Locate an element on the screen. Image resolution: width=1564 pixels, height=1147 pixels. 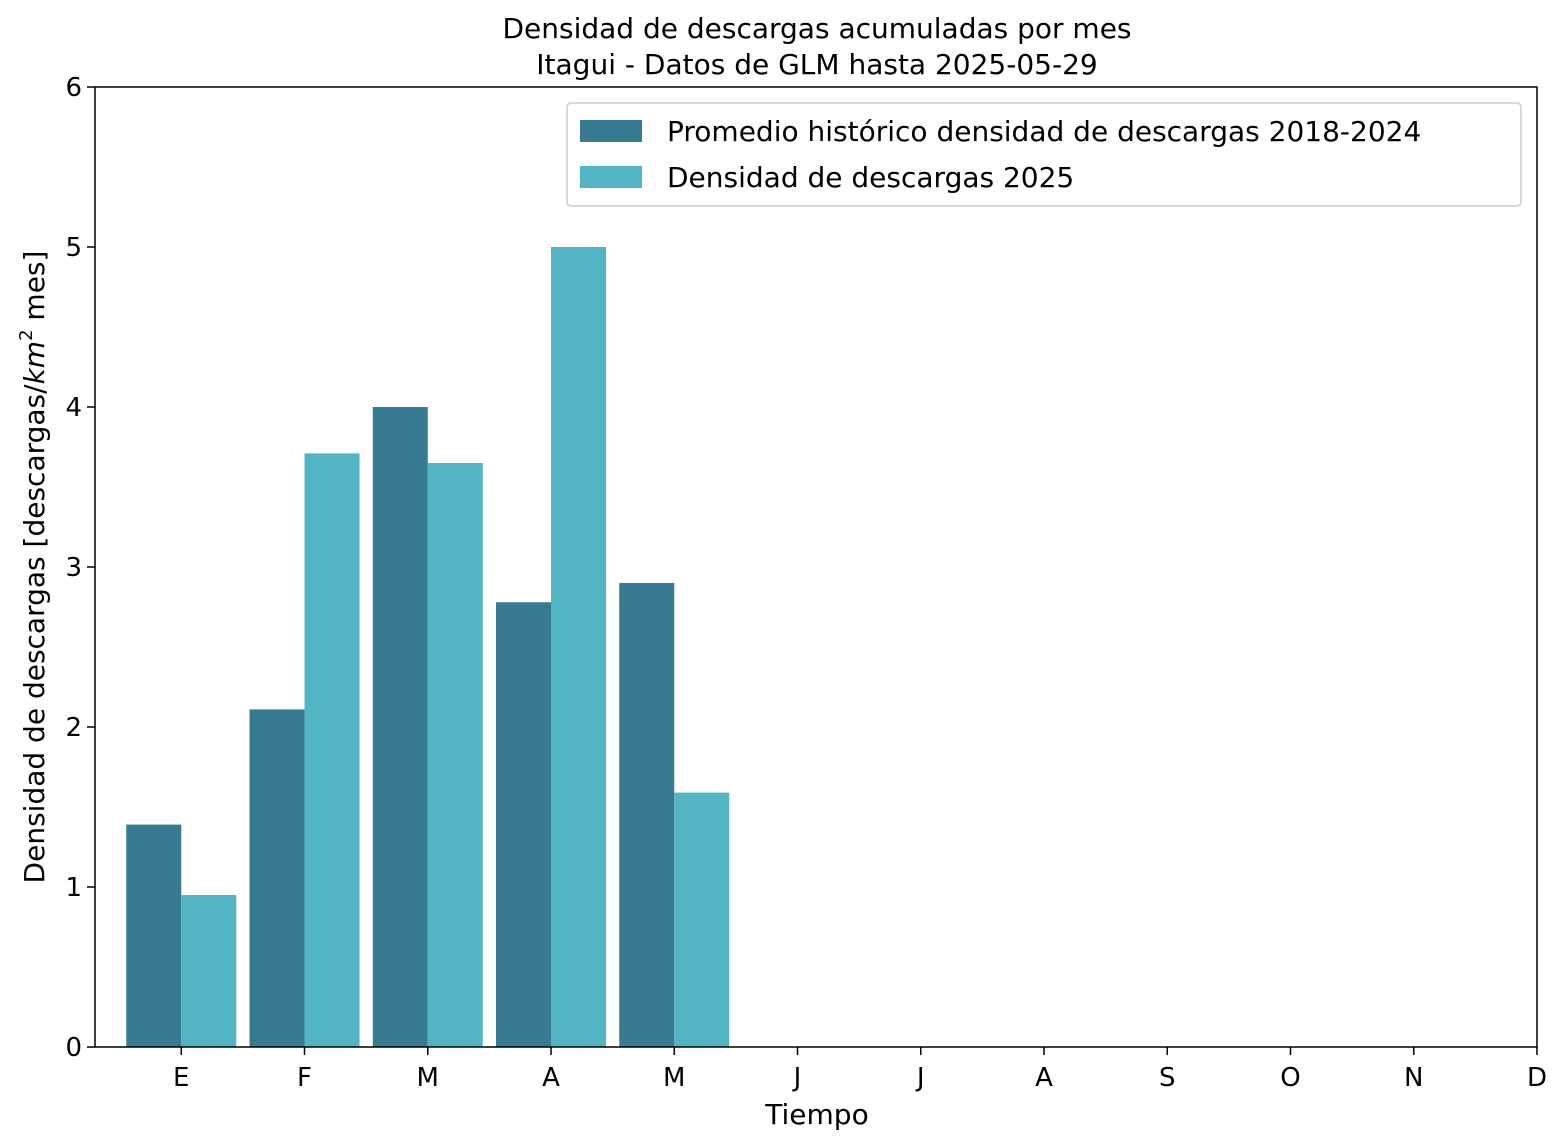
x-tick-label-8: S is located at coordinates (1167, 1078).